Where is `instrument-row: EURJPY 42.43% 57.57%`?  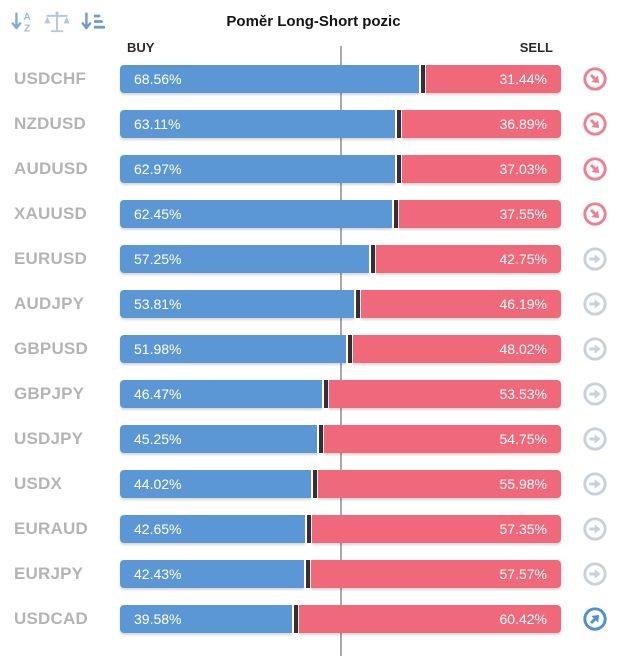 instrument-row: EURJPY 42.43% 57.57% is located at coordinates (313, 574).